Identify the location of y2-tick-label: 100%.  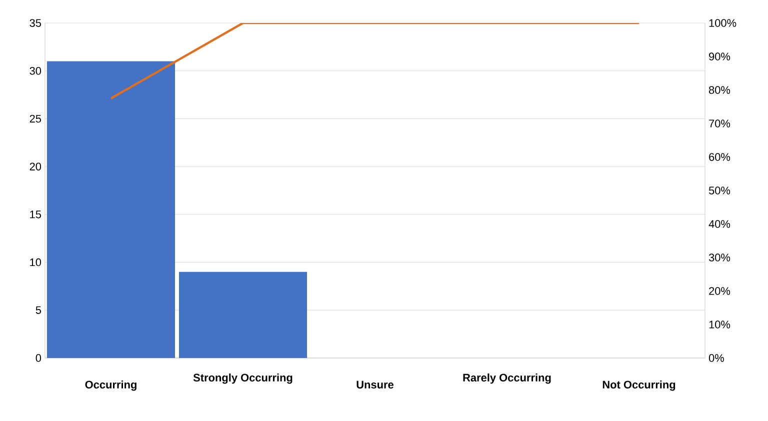
(722, 23).